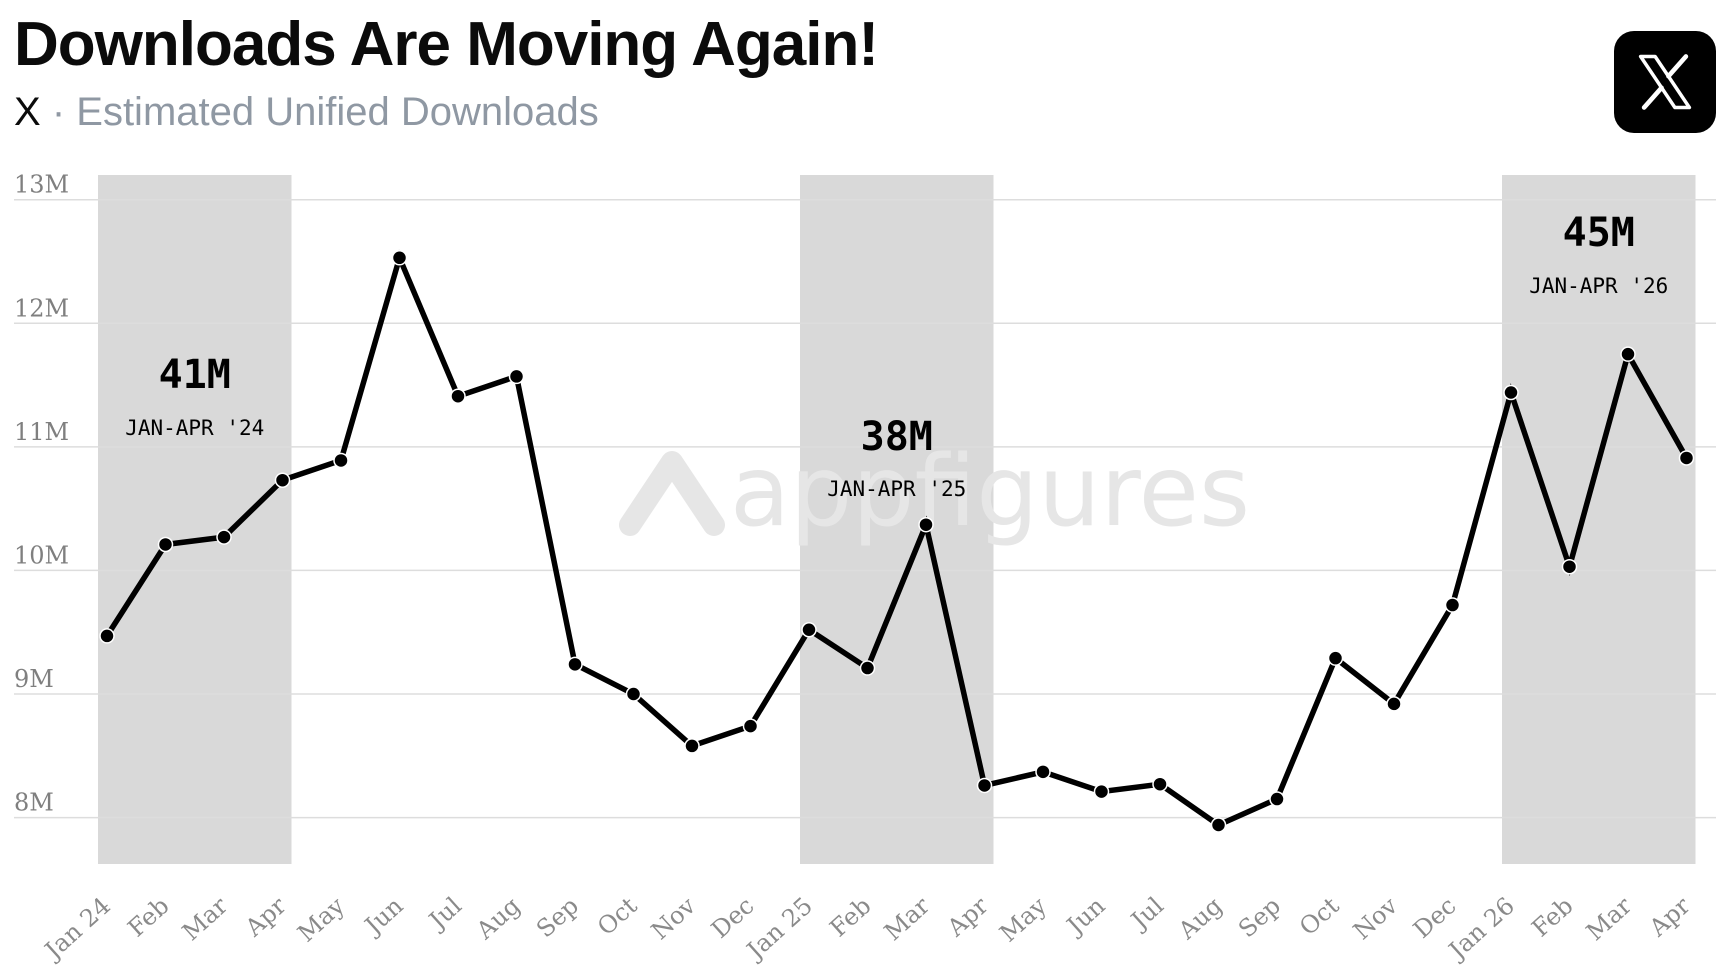 The width and height of the screenshot is (1730, 974). I want to click on y-axis: 8M 9M 10M 11M 12M 13M, so click(41, 494).